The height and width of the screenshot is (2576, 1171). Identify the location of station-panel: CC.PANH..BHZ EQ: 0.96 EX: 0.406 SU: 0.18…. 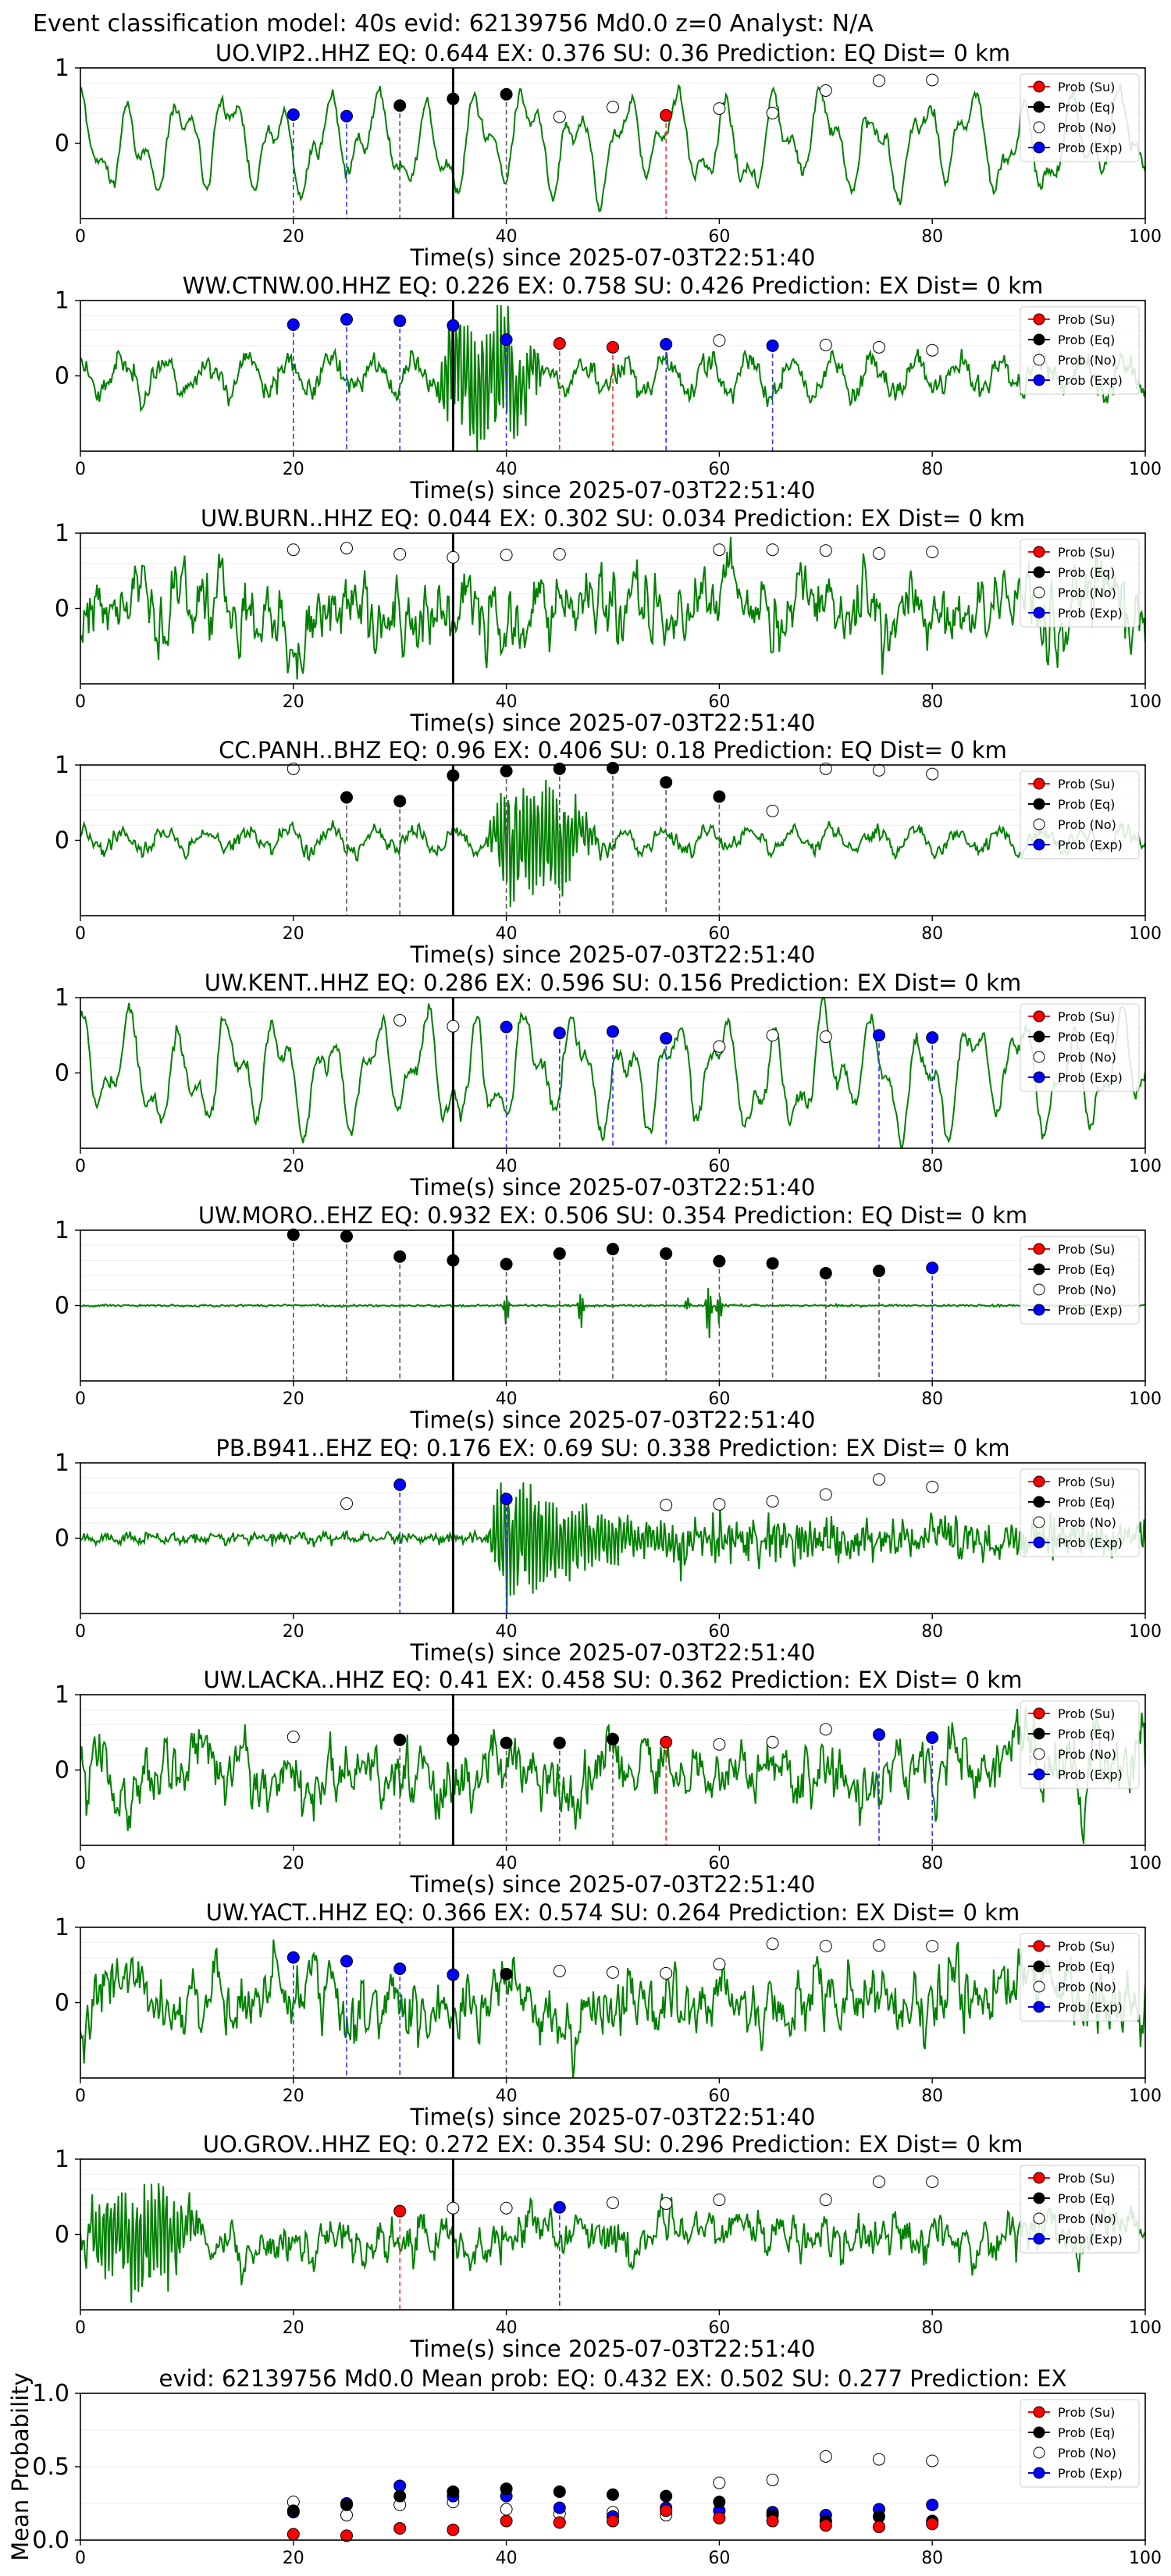
(608, 852).